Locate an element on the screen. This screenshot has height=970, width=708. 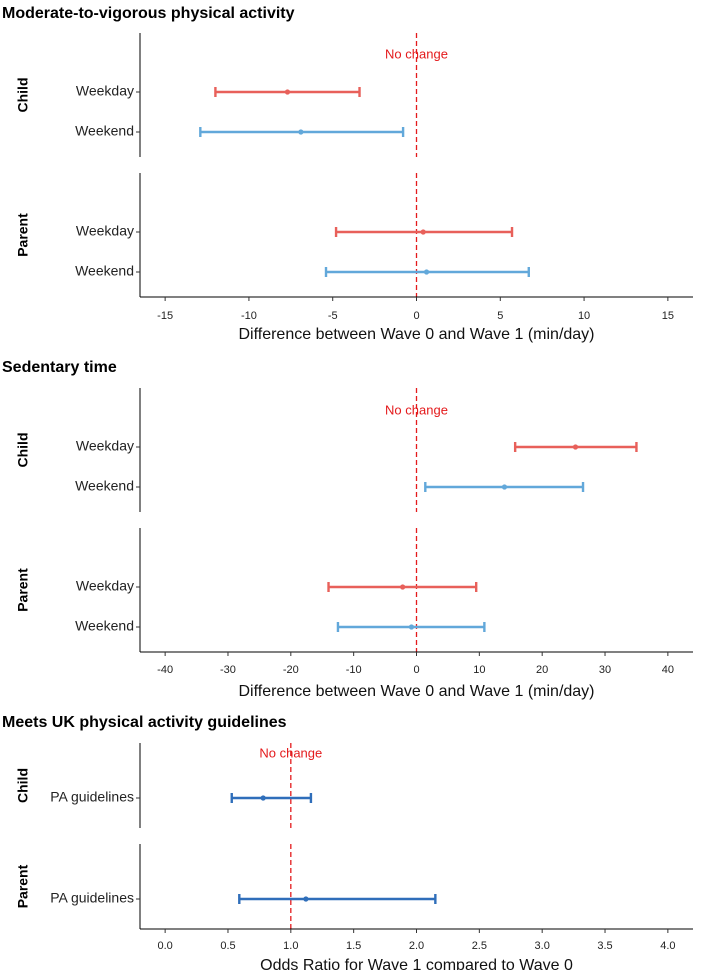
x-tick-label: -15 is located at coordinates (165, 316).